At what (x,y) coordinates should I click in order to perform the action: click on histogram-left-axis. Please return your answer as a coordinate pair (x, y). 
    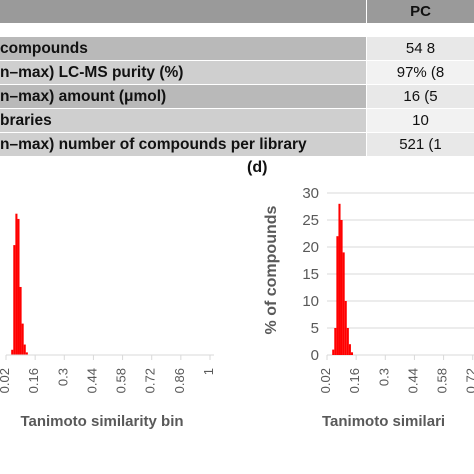
    Looking at the image, I should click on (109, 357).